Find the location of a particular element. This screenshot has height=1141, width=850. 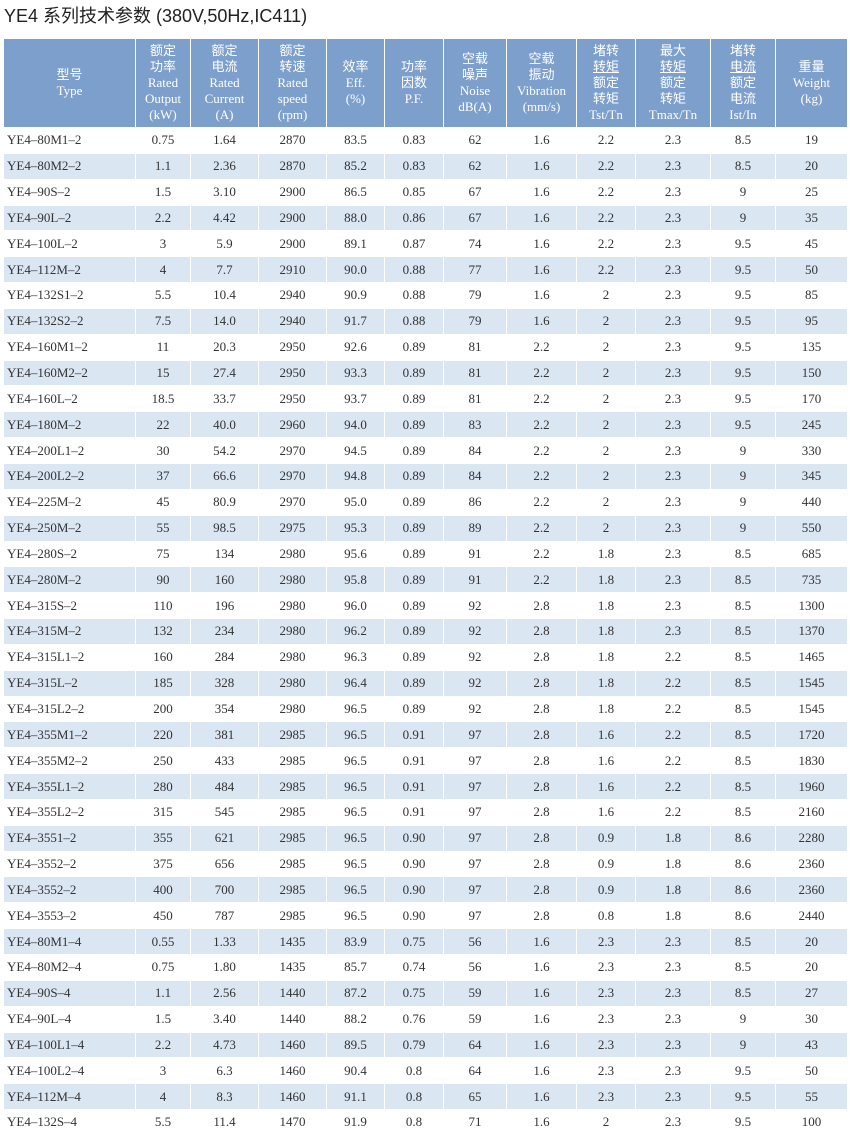

value-cell: 2870 is located at coordinates (292, 166).